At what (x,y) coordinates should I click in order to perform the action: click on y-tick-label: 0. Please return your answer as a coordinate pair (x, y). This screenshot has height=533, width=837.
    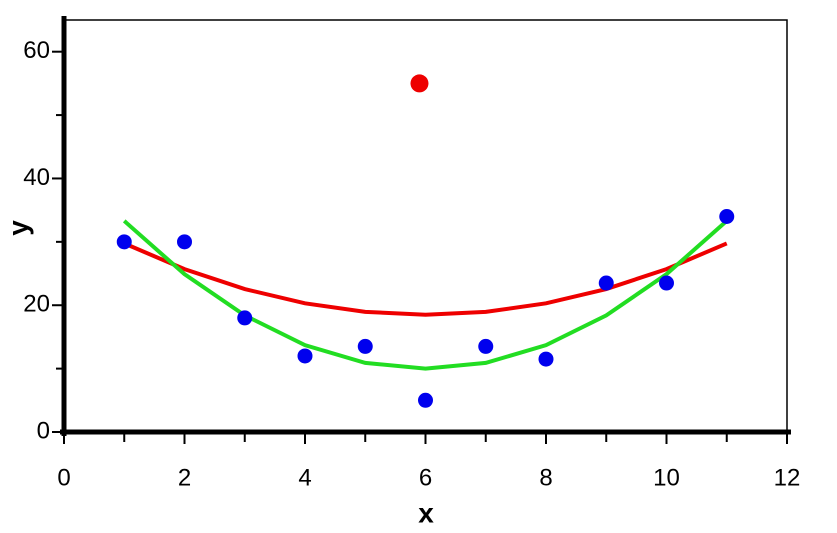
    Looking at the image, I should click on (43, 430).